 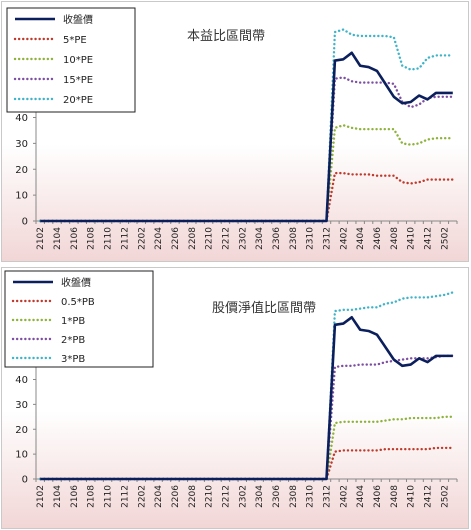 I want to click on legend-entry: 5*PE, so click(x=75, y=40).